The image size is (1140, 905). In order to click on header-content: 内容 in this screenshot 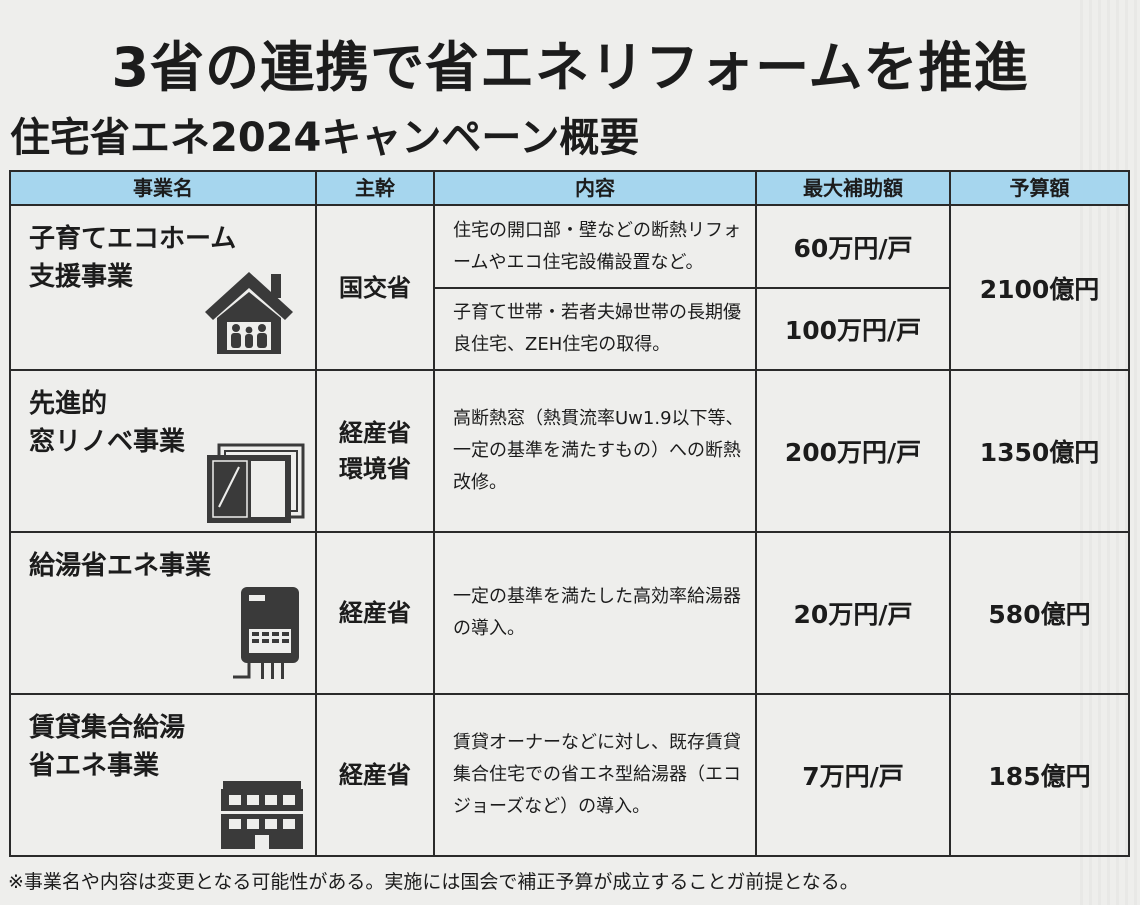, I will do `click(595, 188)`.